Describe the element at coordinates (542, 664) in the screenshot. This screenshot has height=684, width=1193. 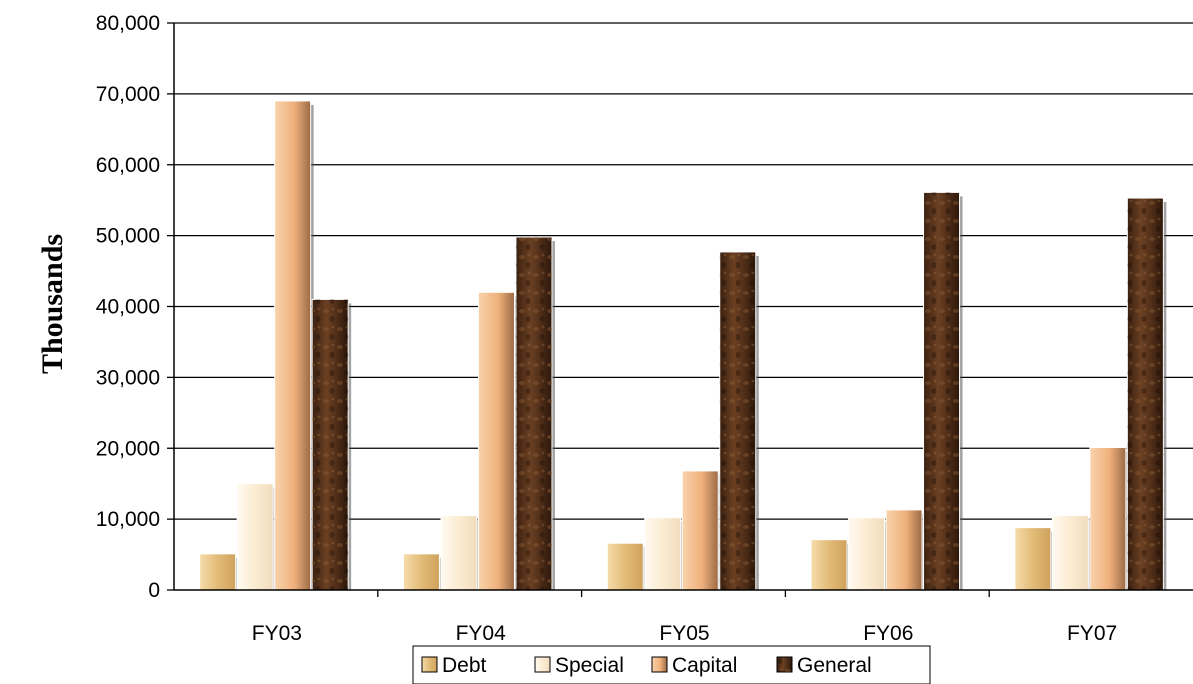
I see `legend-swatch-special` at that location.